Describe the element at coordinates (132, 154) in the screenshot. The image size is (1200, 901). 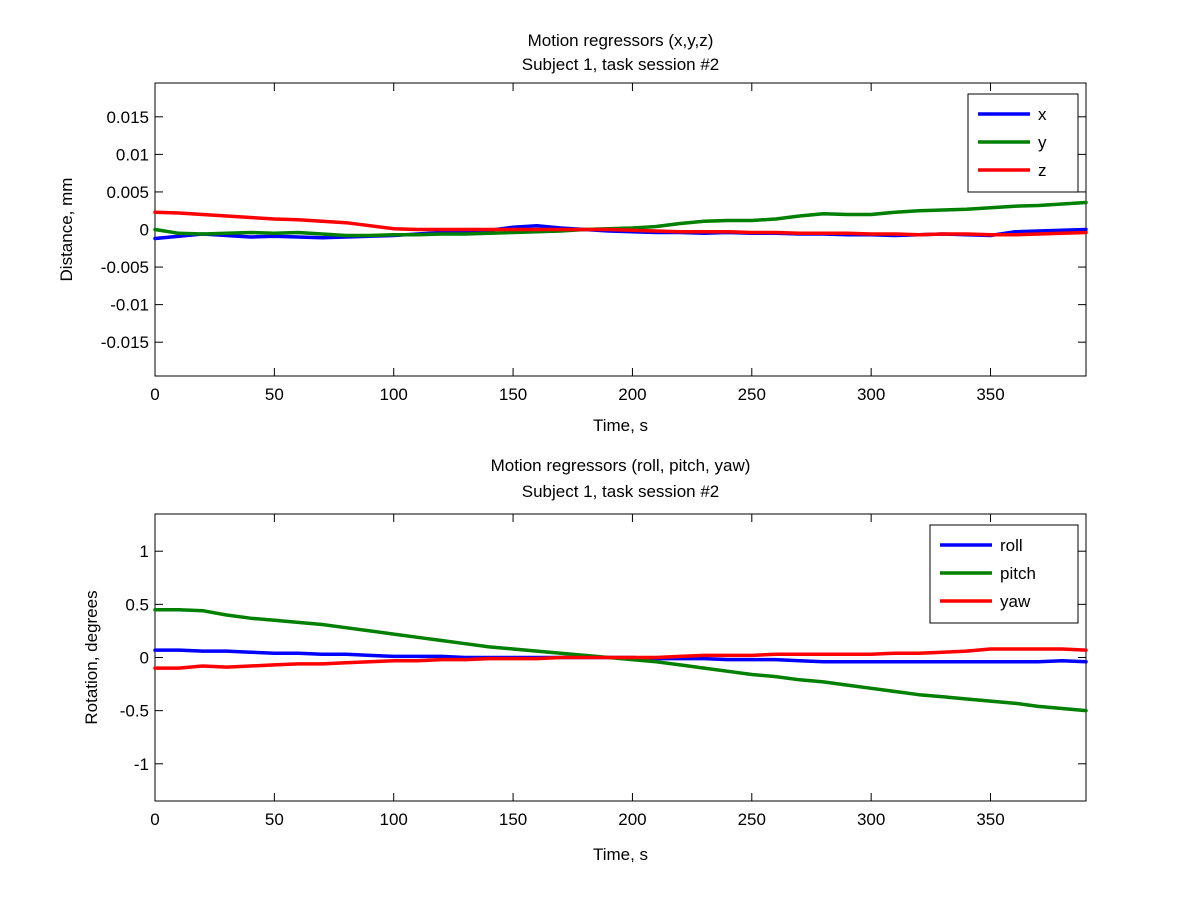
I see `y-tick-label: 0.01` at that location.